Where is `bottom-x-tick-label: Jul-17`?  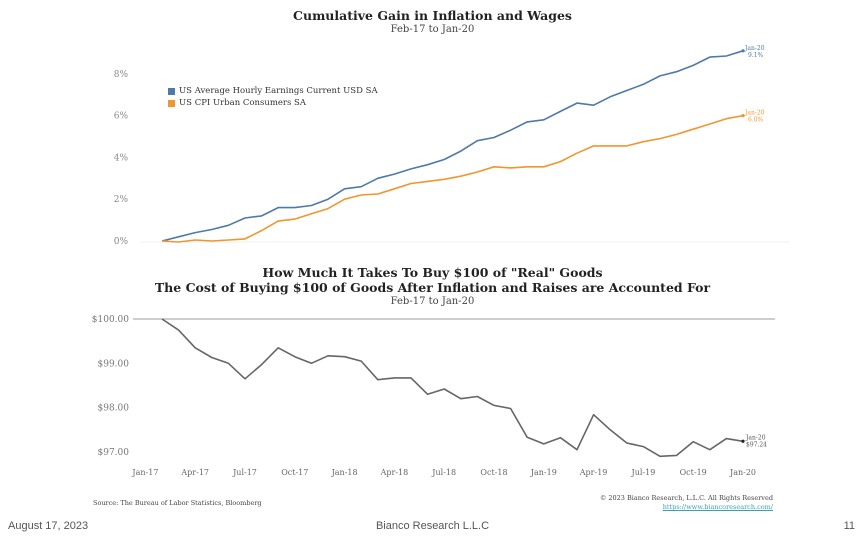
bottom-x-tick-label: Jul-17 is located at coordinates (244, 472).